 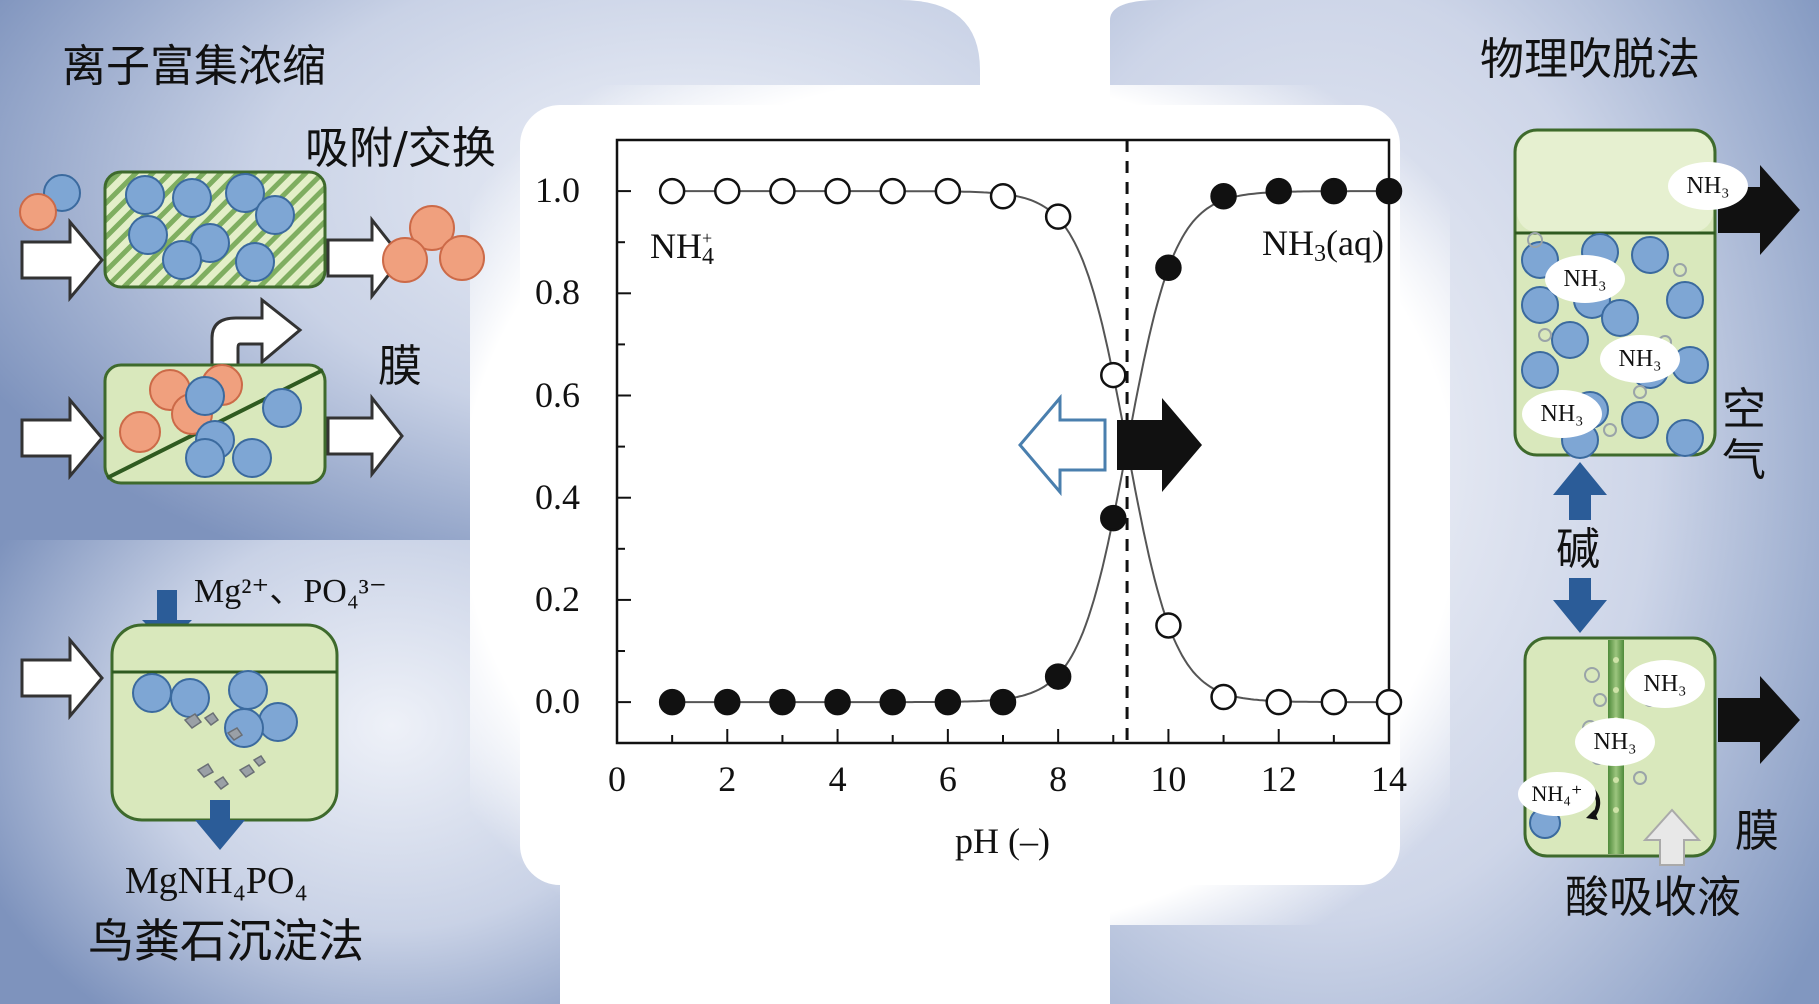 I want to click on x-tick-label: 2, so click(x=727, y=779).